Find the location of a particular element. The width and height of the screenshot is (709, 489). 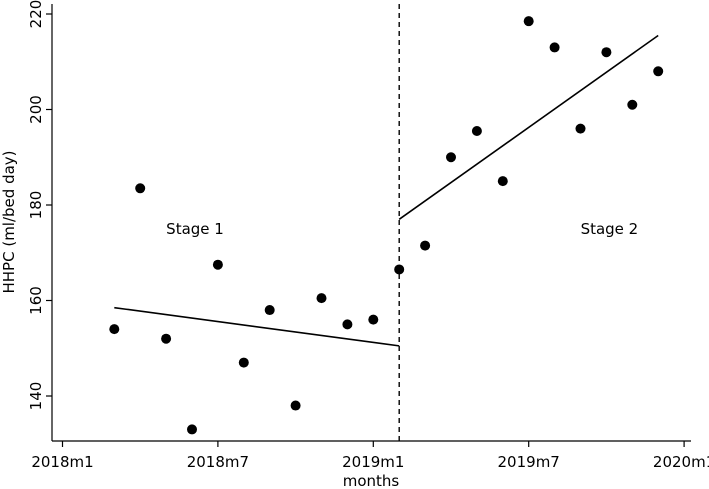

x-axis-ticks: 2018m1 2018m7 2019m1 2019m7 2020m1 is located at coordinates (370, 456).